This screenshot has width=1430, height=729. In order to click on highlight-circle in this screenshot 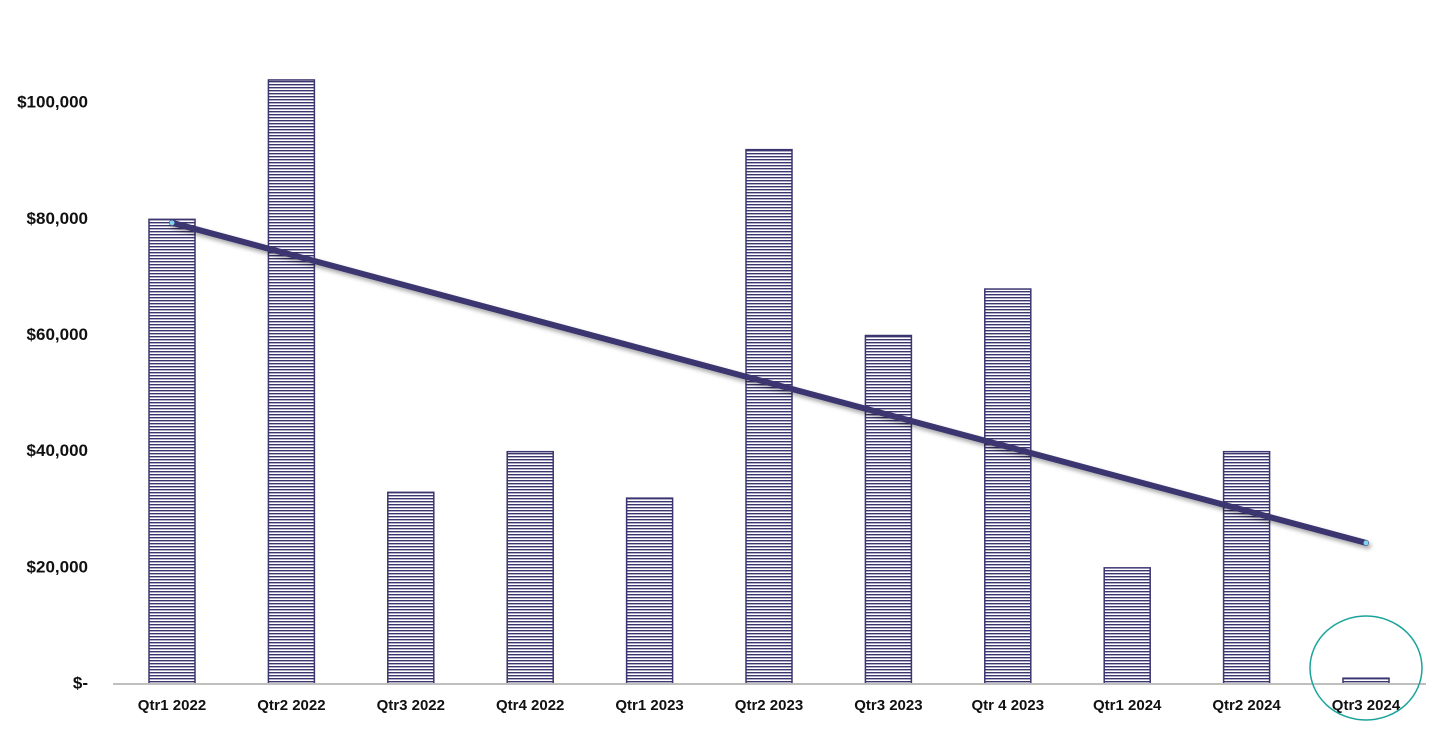, I will do `click(1366, 668)`.